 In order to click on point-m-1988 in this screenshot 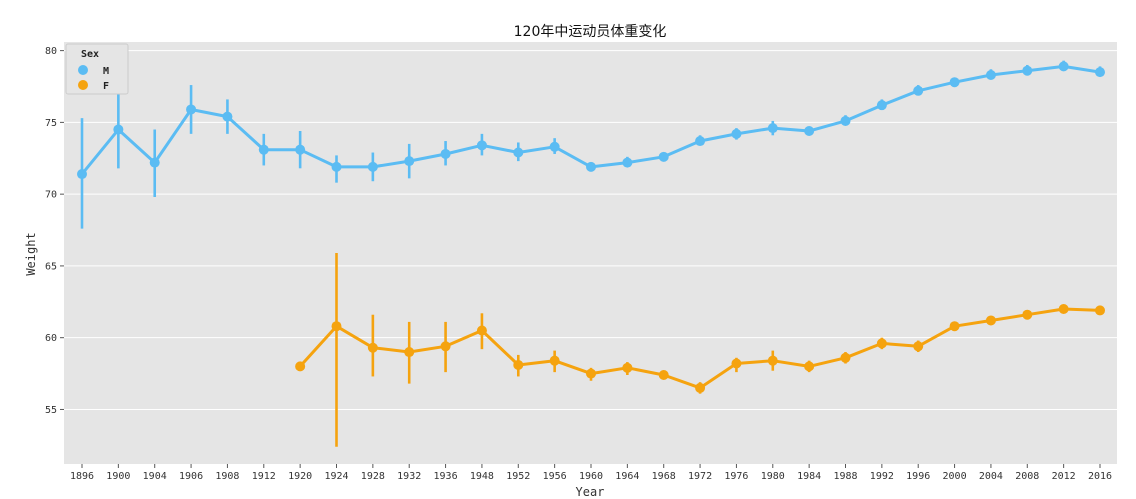, I will do `click(845, 120)`.